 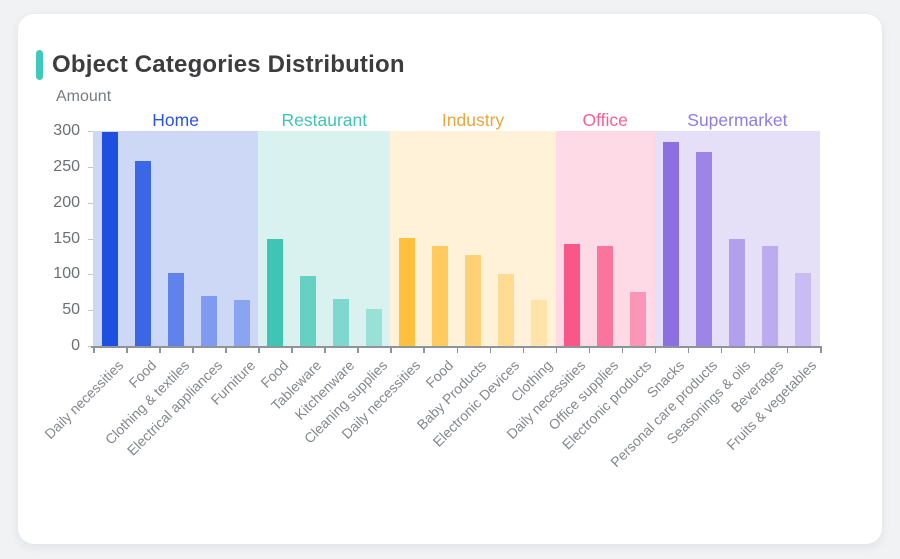 What do you see at coordinates (737, 292) in the screenshot?
I see `bar-supermarket-seasonings-oils` at bounding box center [737, 292].